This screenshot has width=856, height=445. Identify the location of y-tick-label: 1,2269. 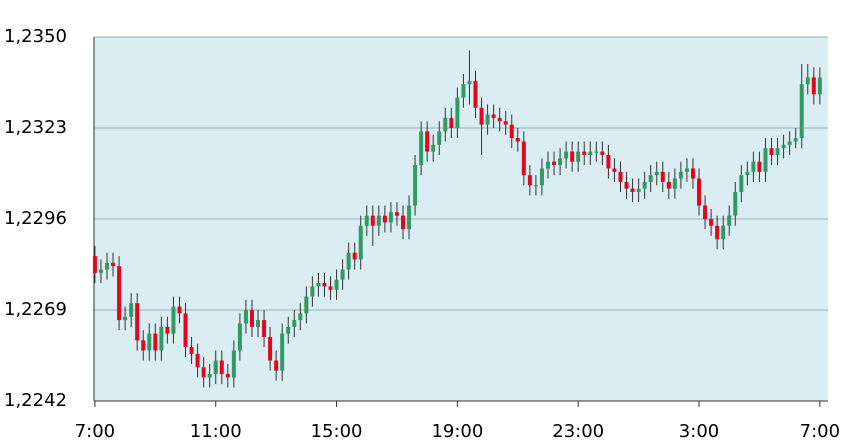
(35, 309).